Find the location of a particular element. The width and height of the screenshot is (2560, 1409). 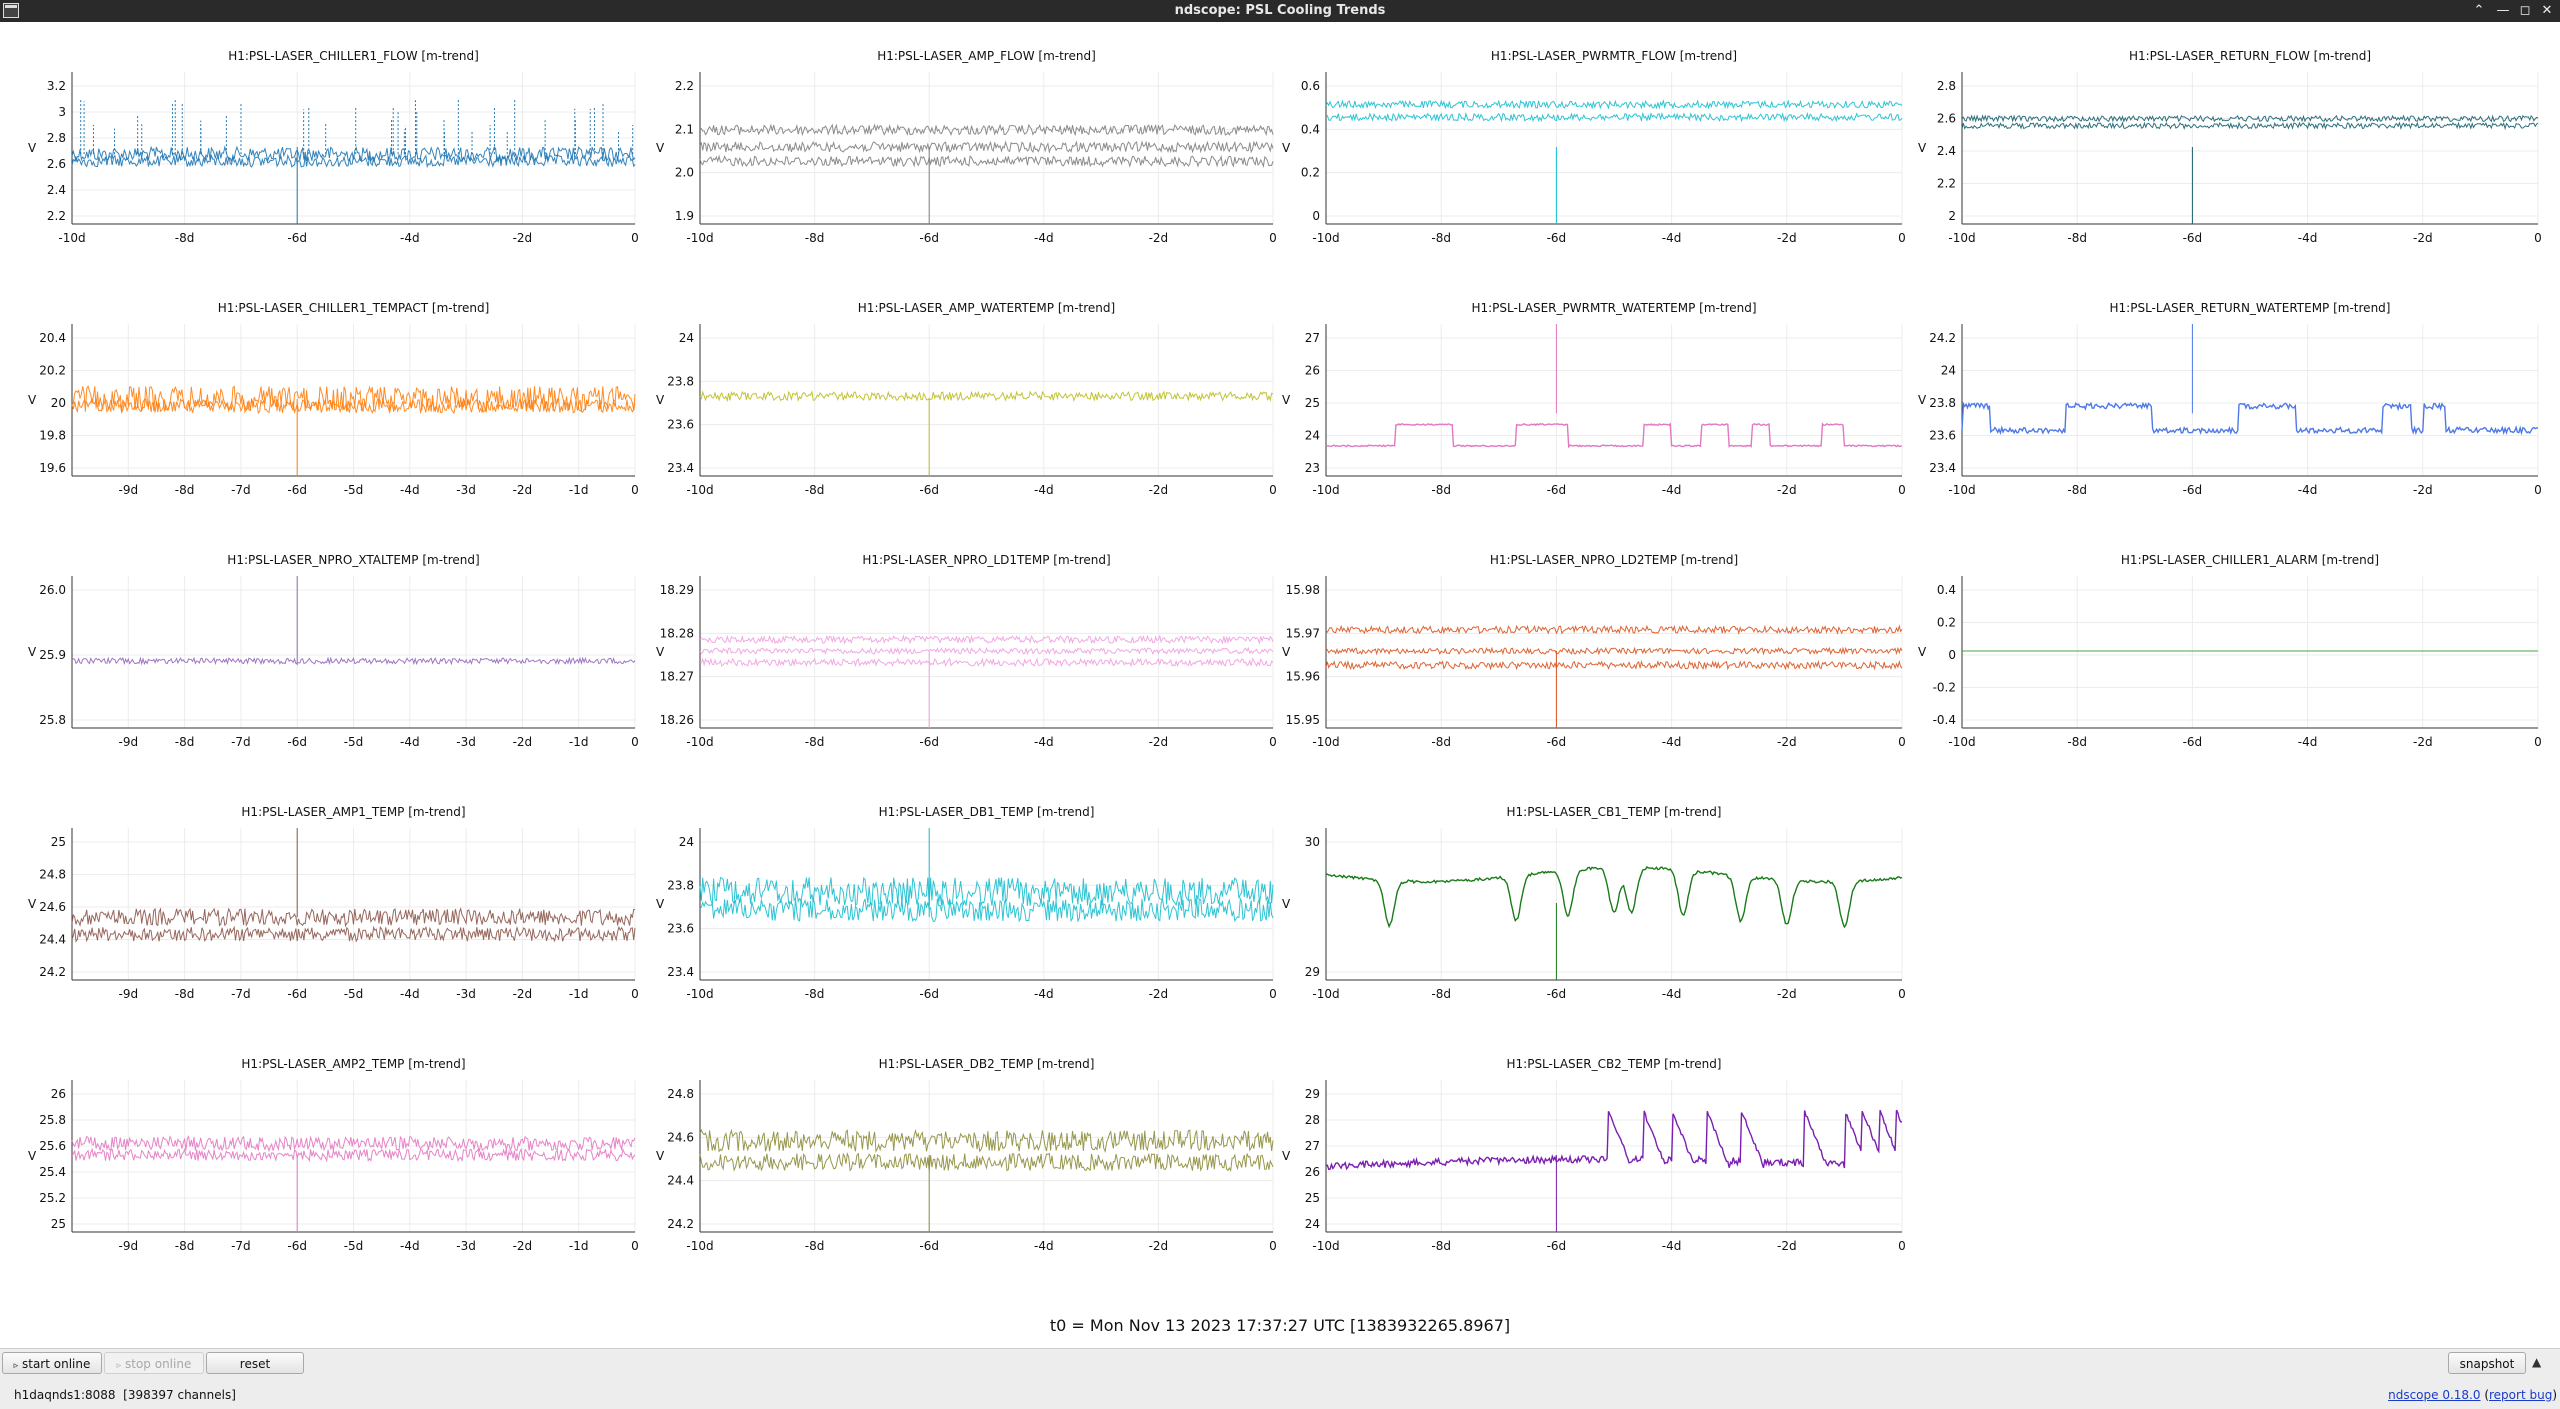

y-tick-label: 23.4 is located at coordinates (680, 972).